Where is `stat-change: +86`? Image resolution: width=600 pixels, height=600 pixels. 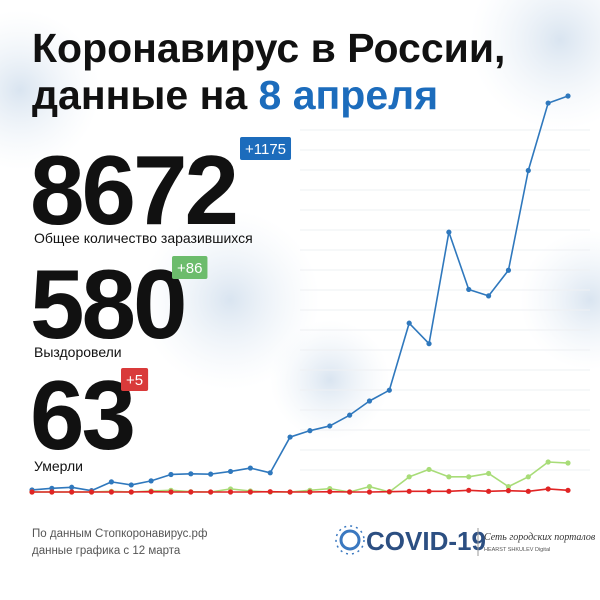 stat-change: +86 is located at coordinates (189, 268).